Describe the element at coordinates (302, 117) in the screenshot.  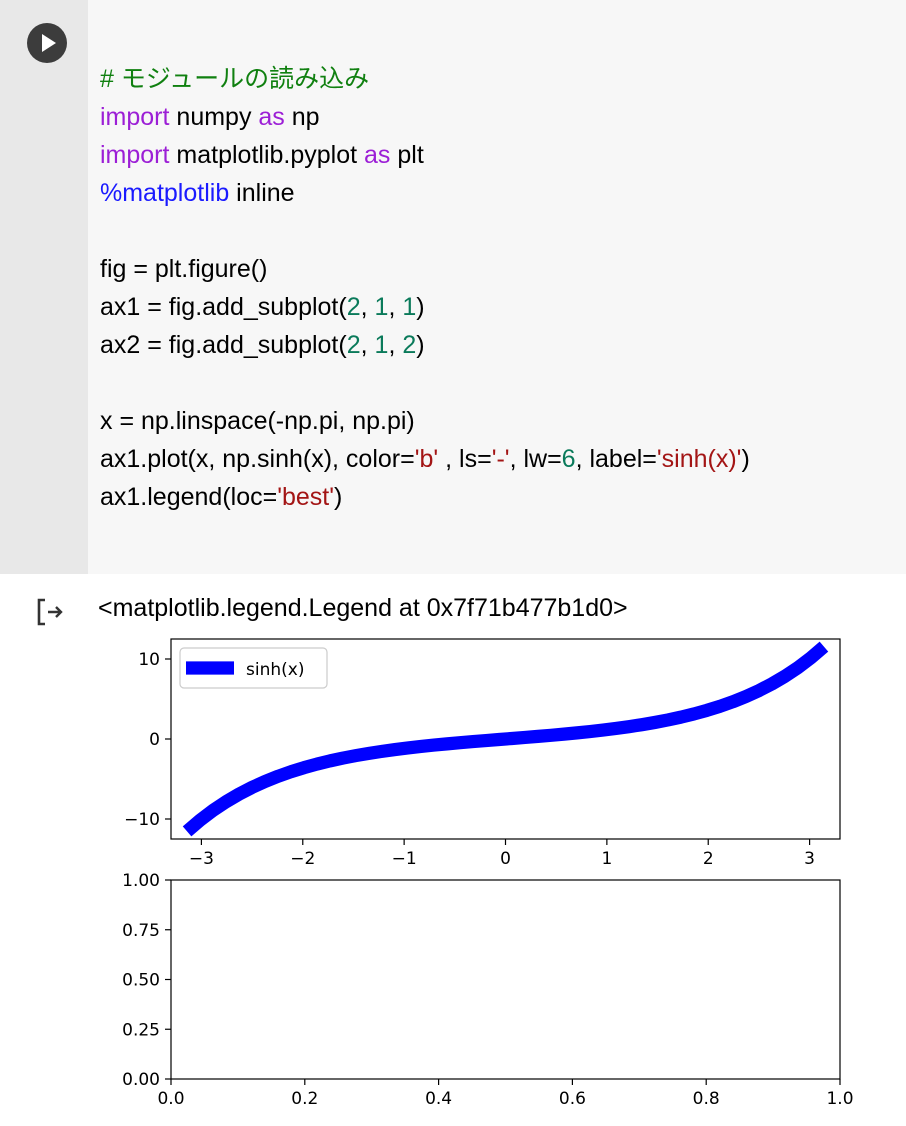
I see `code-token: np` at that location.